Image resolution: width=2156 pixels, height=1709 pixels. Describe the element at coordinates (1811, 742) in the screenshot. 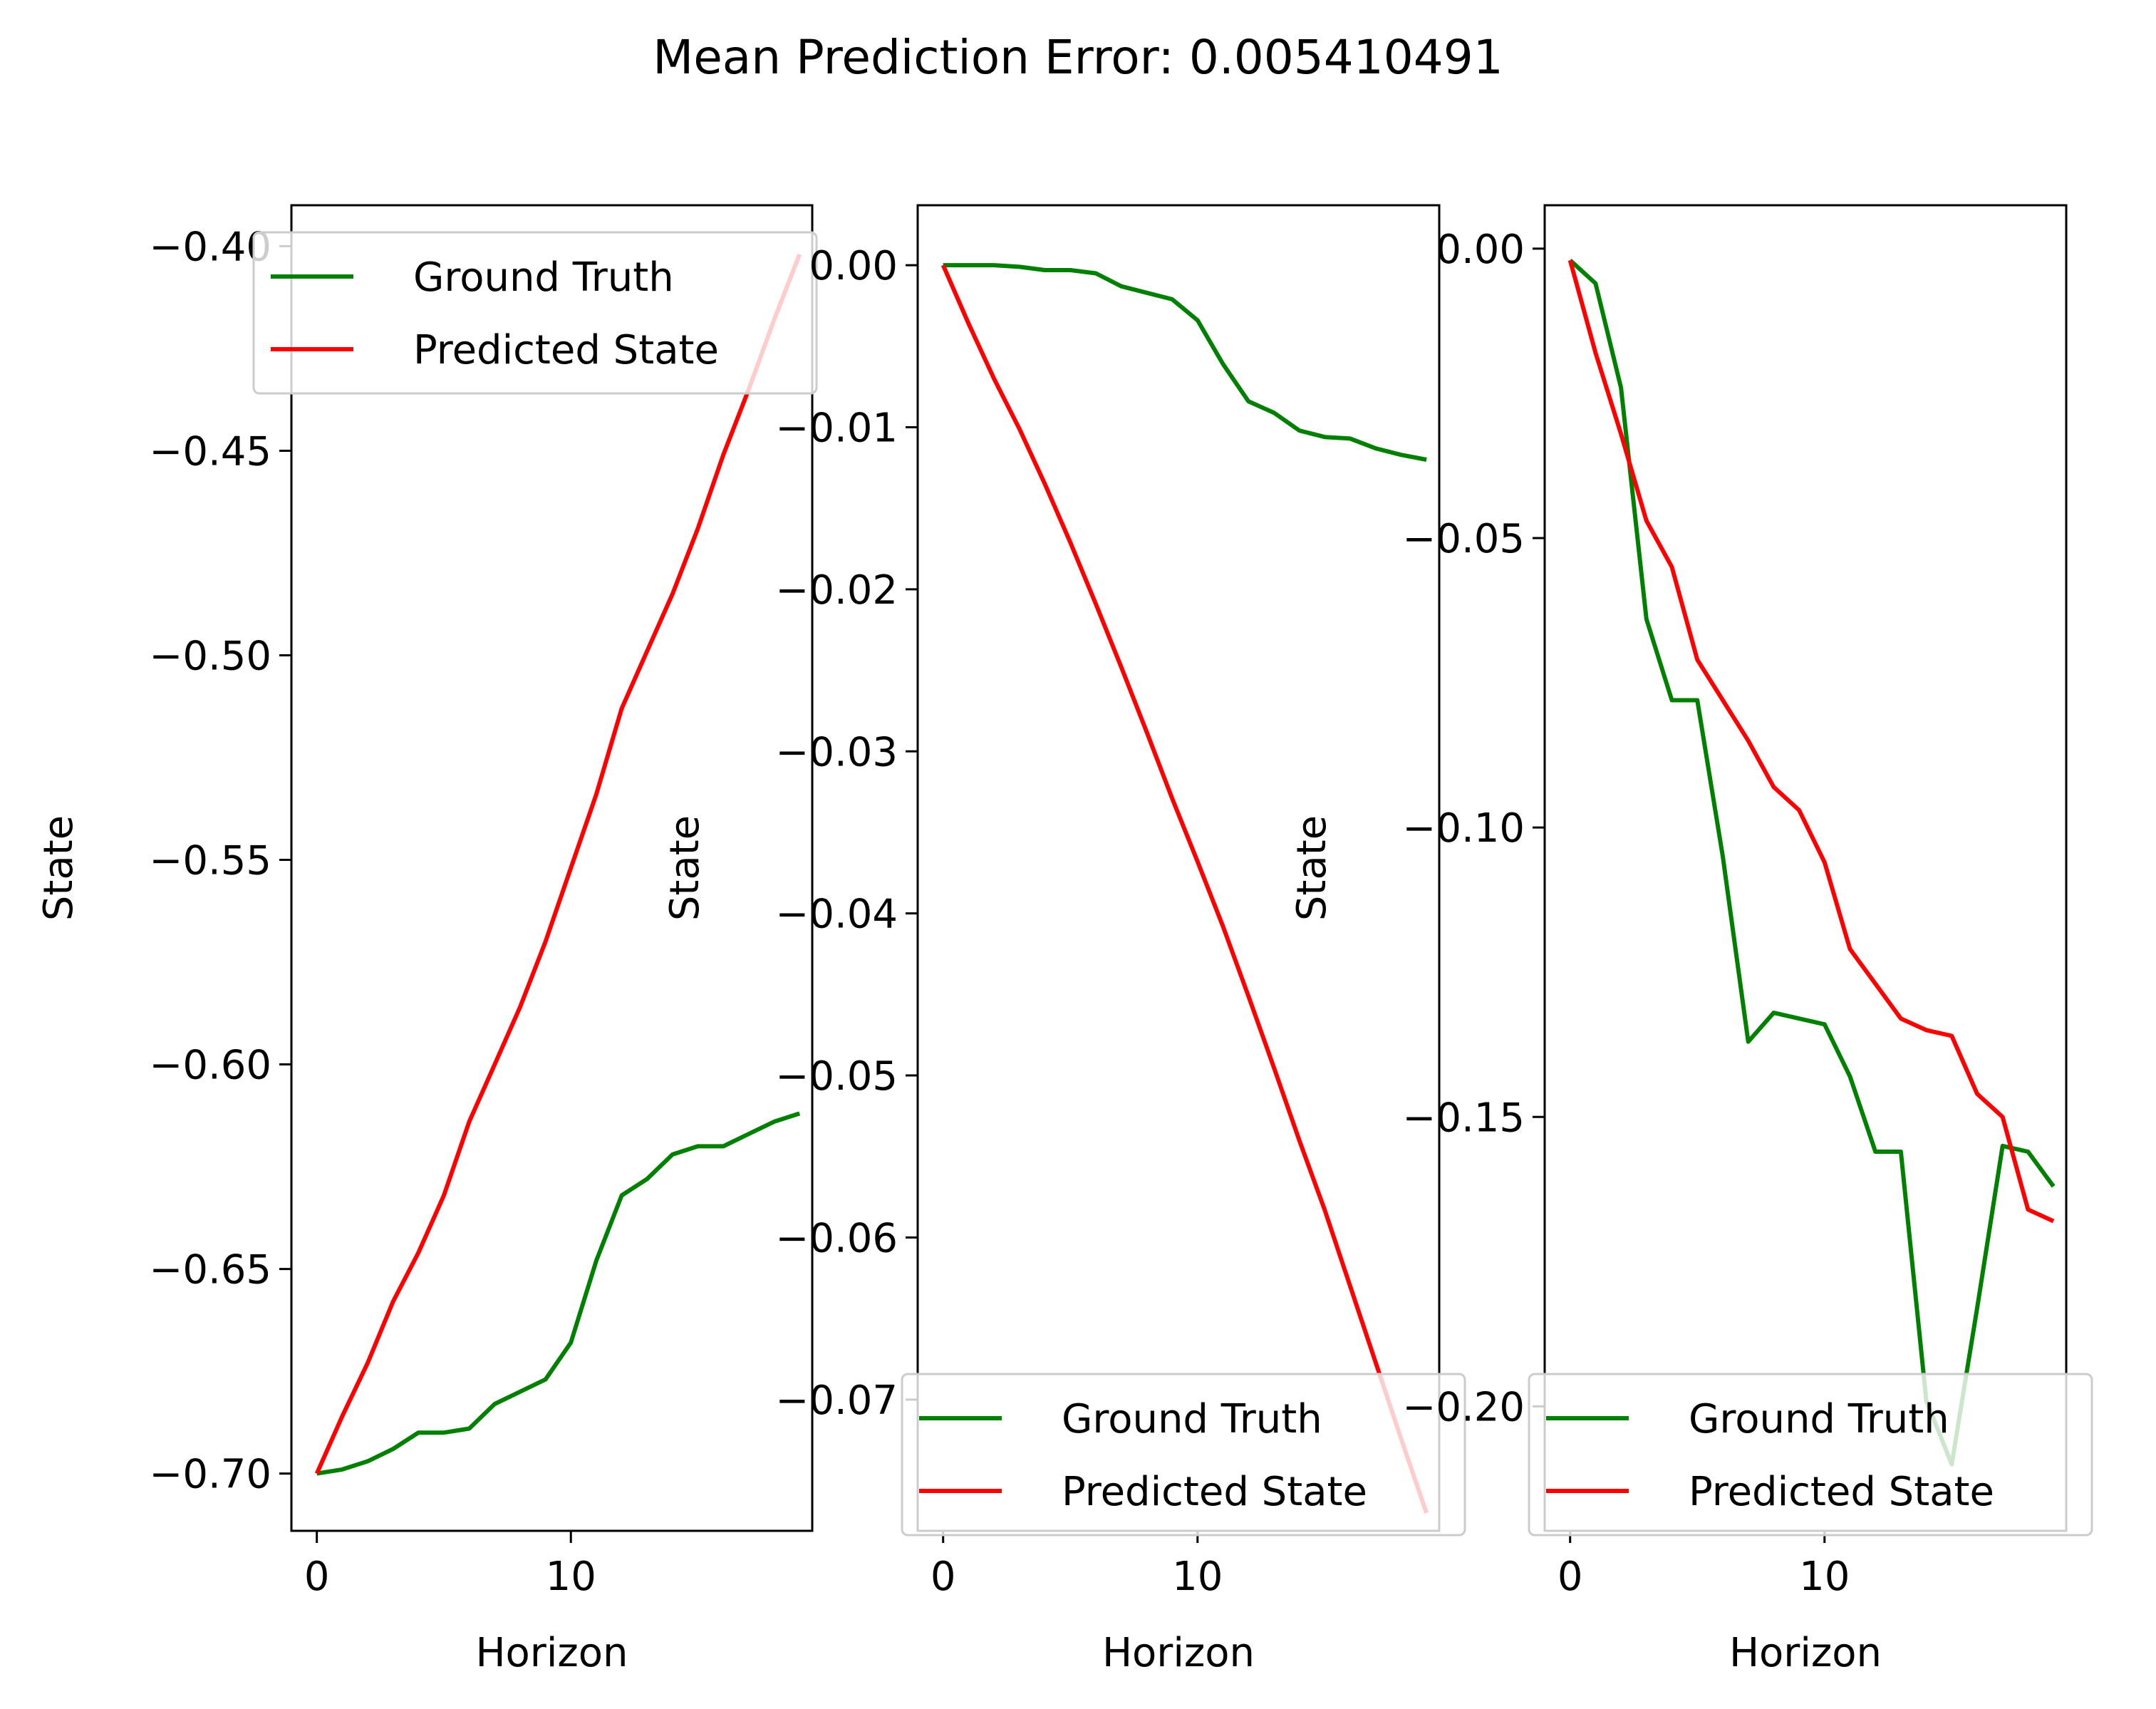

I see `series-line-predicted-state` at that location.